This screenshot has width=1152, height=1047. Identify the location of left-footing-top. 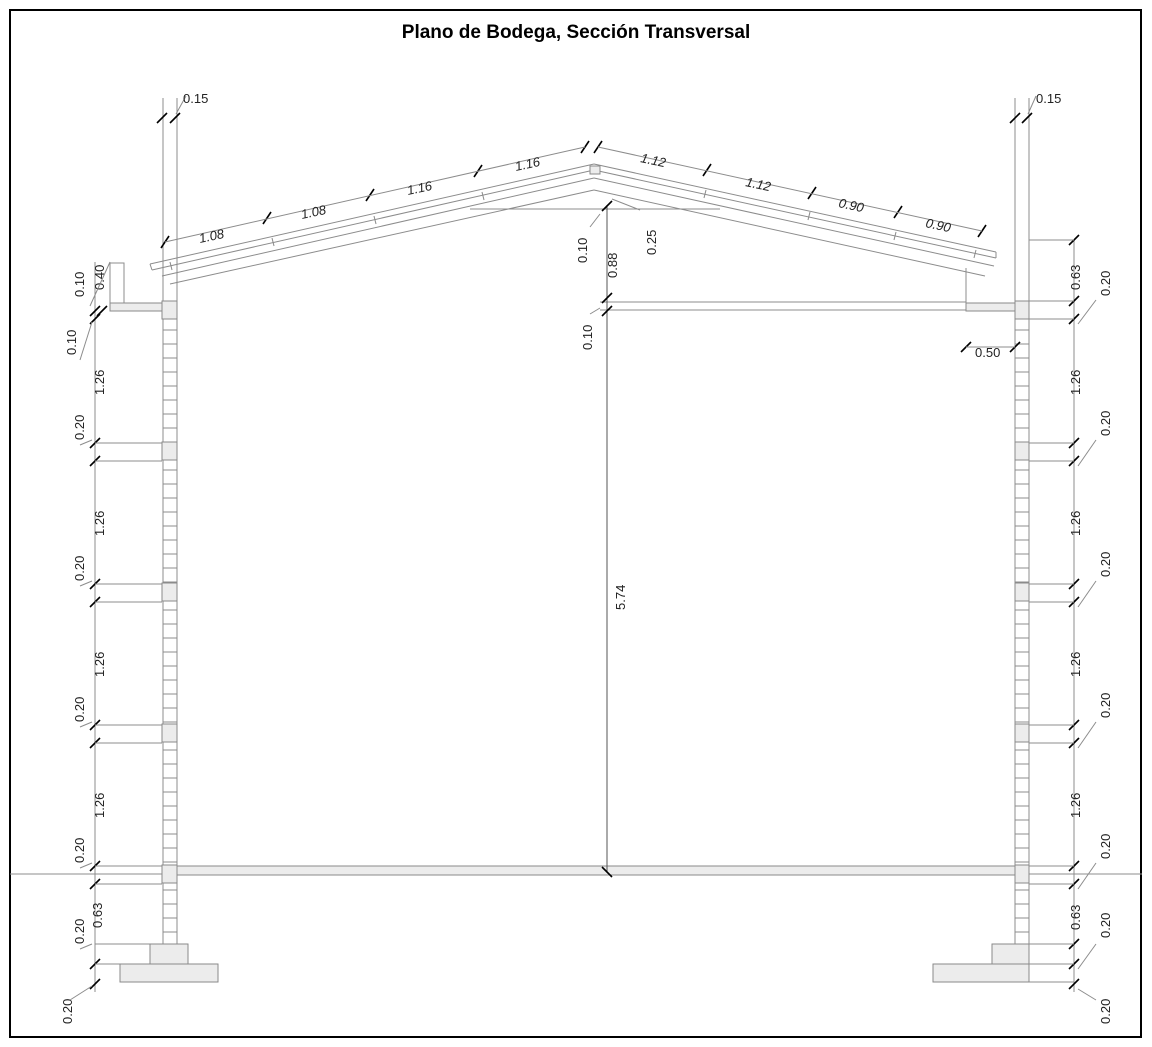
(169, 954).